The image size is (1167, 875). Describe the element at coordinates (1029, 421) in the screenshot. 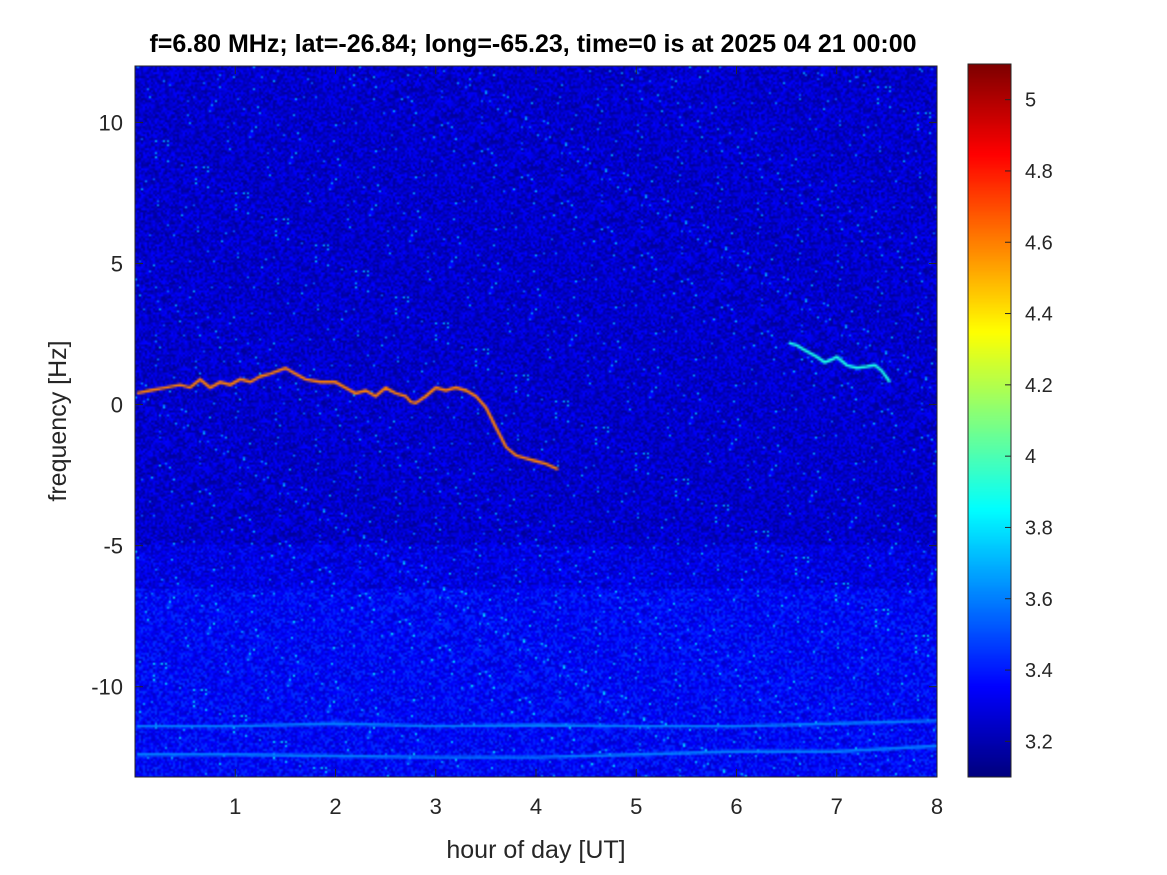

I see `colorbar-ticks: 5 4.8 4.6 4.4 4.2 4 3.8 3.6 3.4 3.2` at that location.